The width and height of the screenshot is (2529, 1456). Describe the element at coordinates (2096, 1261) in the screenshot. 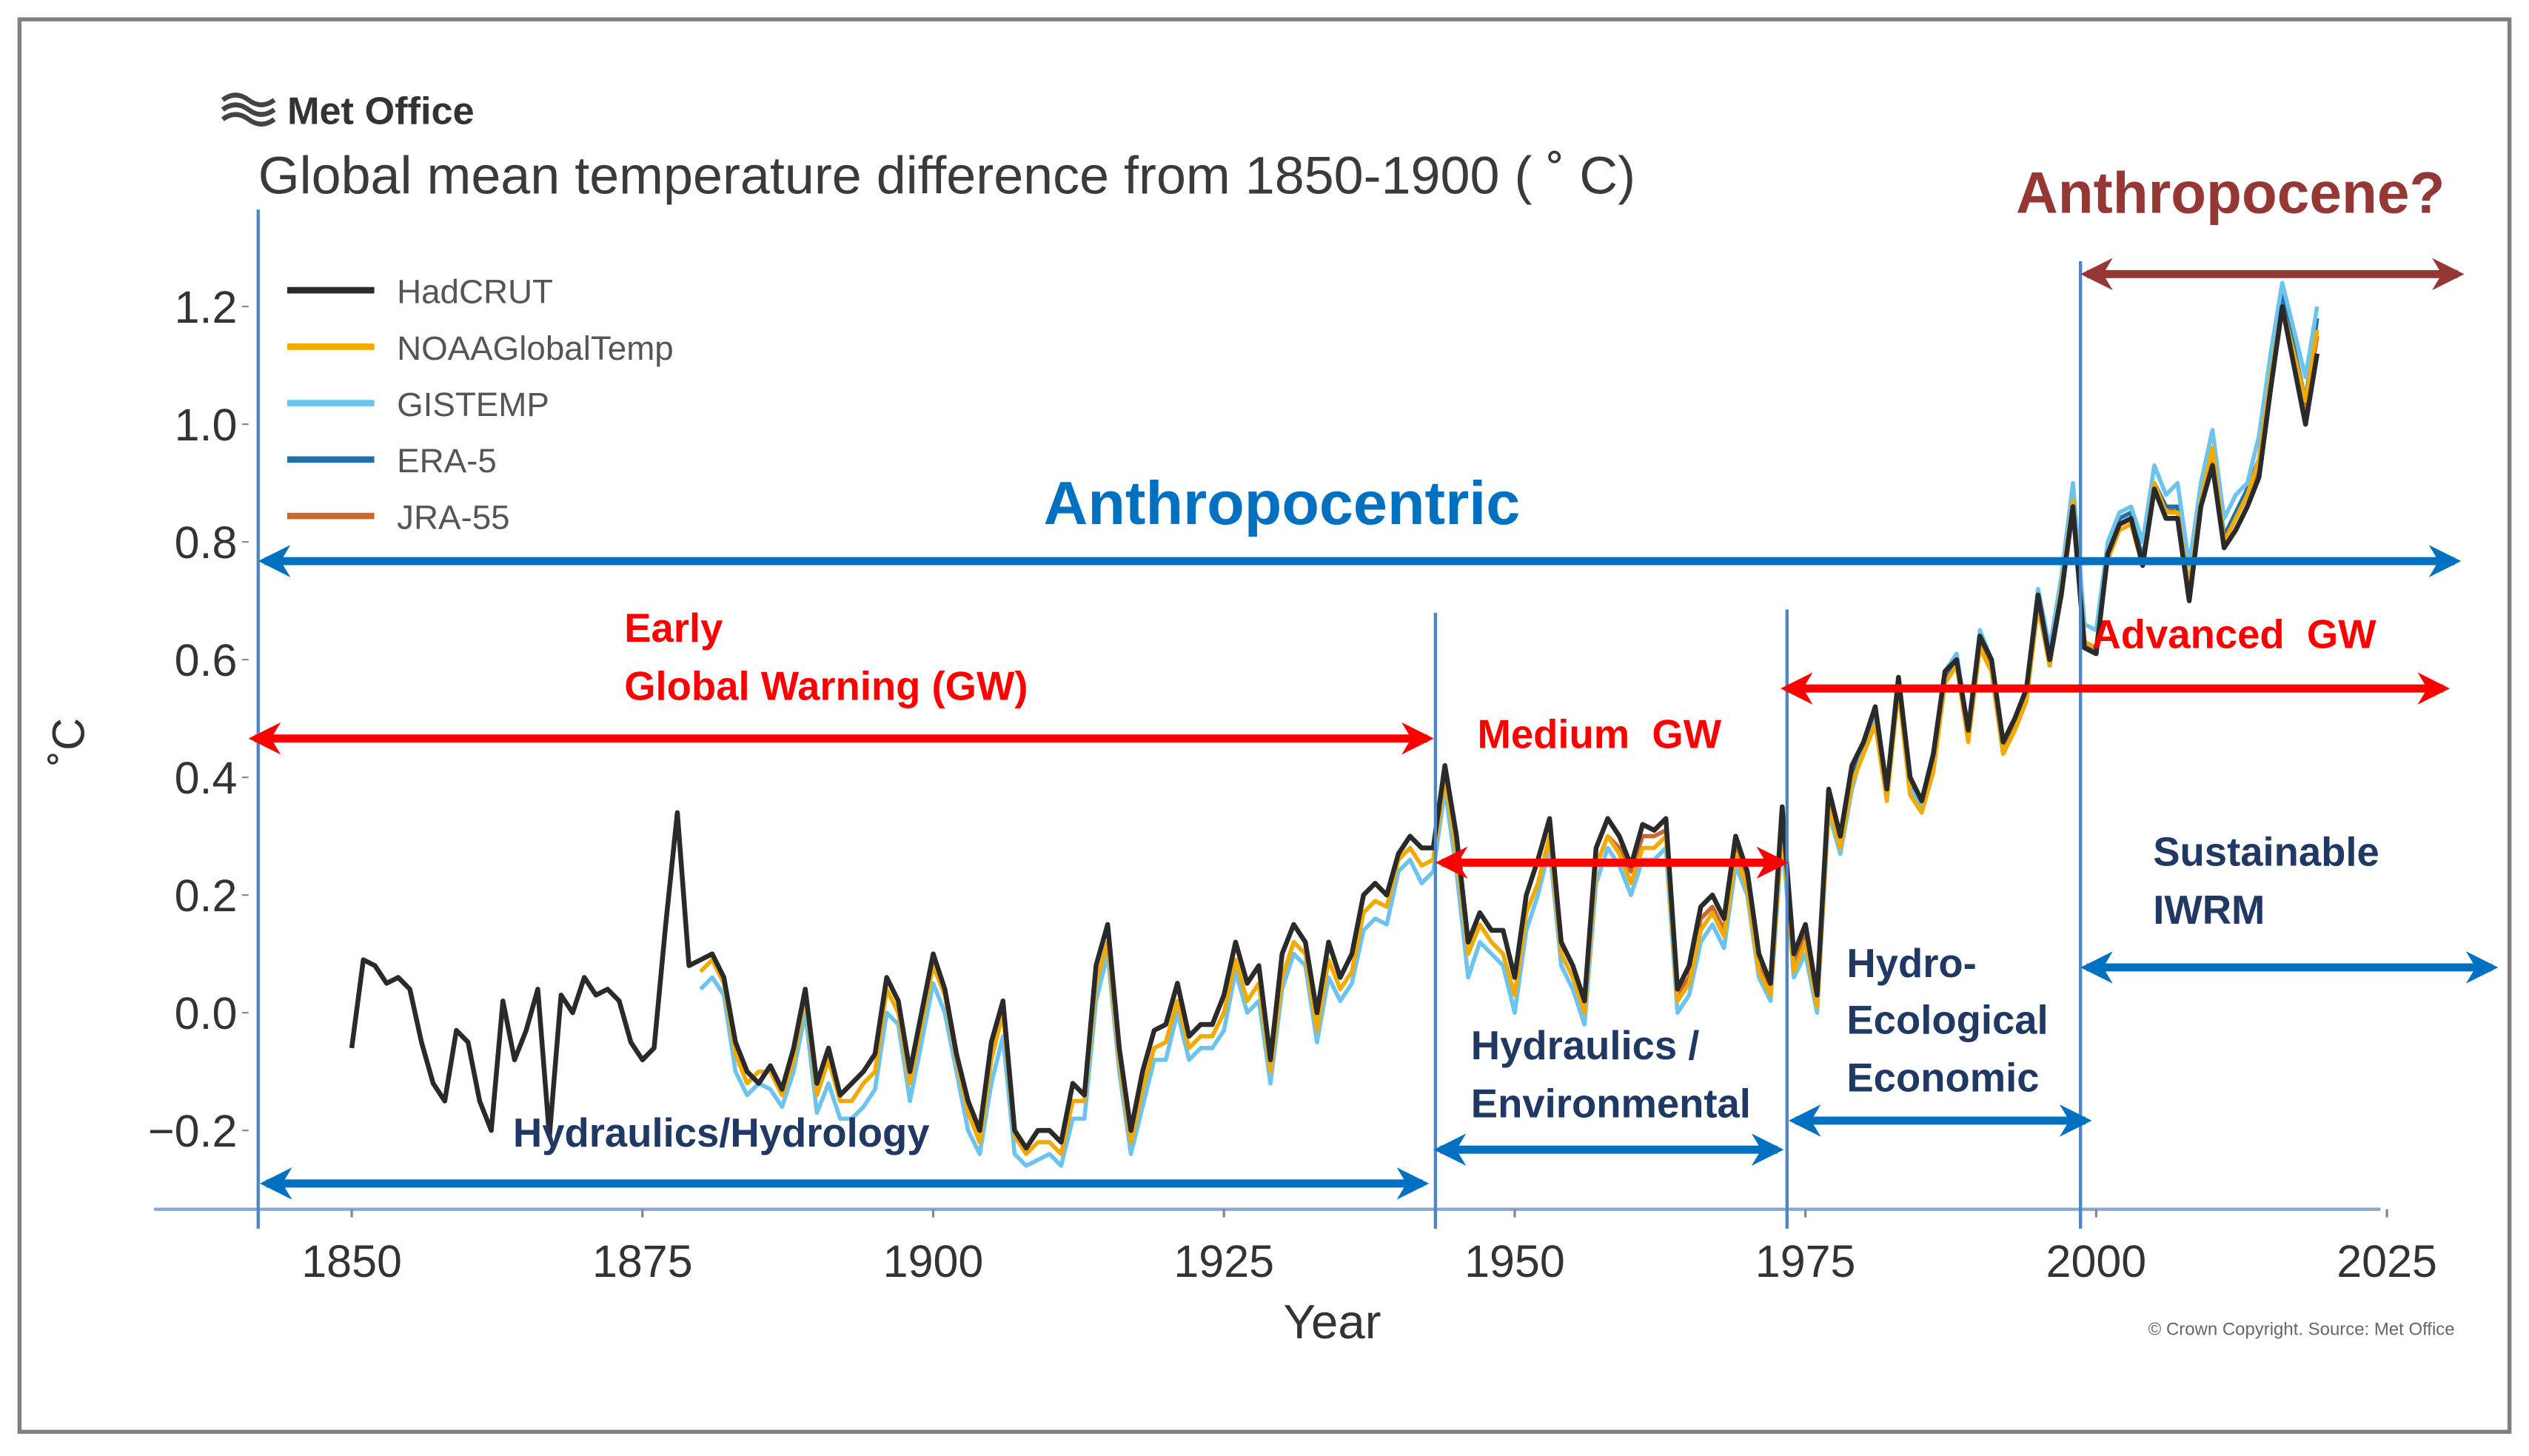

I see `x-tick-label: 2000` at that location.